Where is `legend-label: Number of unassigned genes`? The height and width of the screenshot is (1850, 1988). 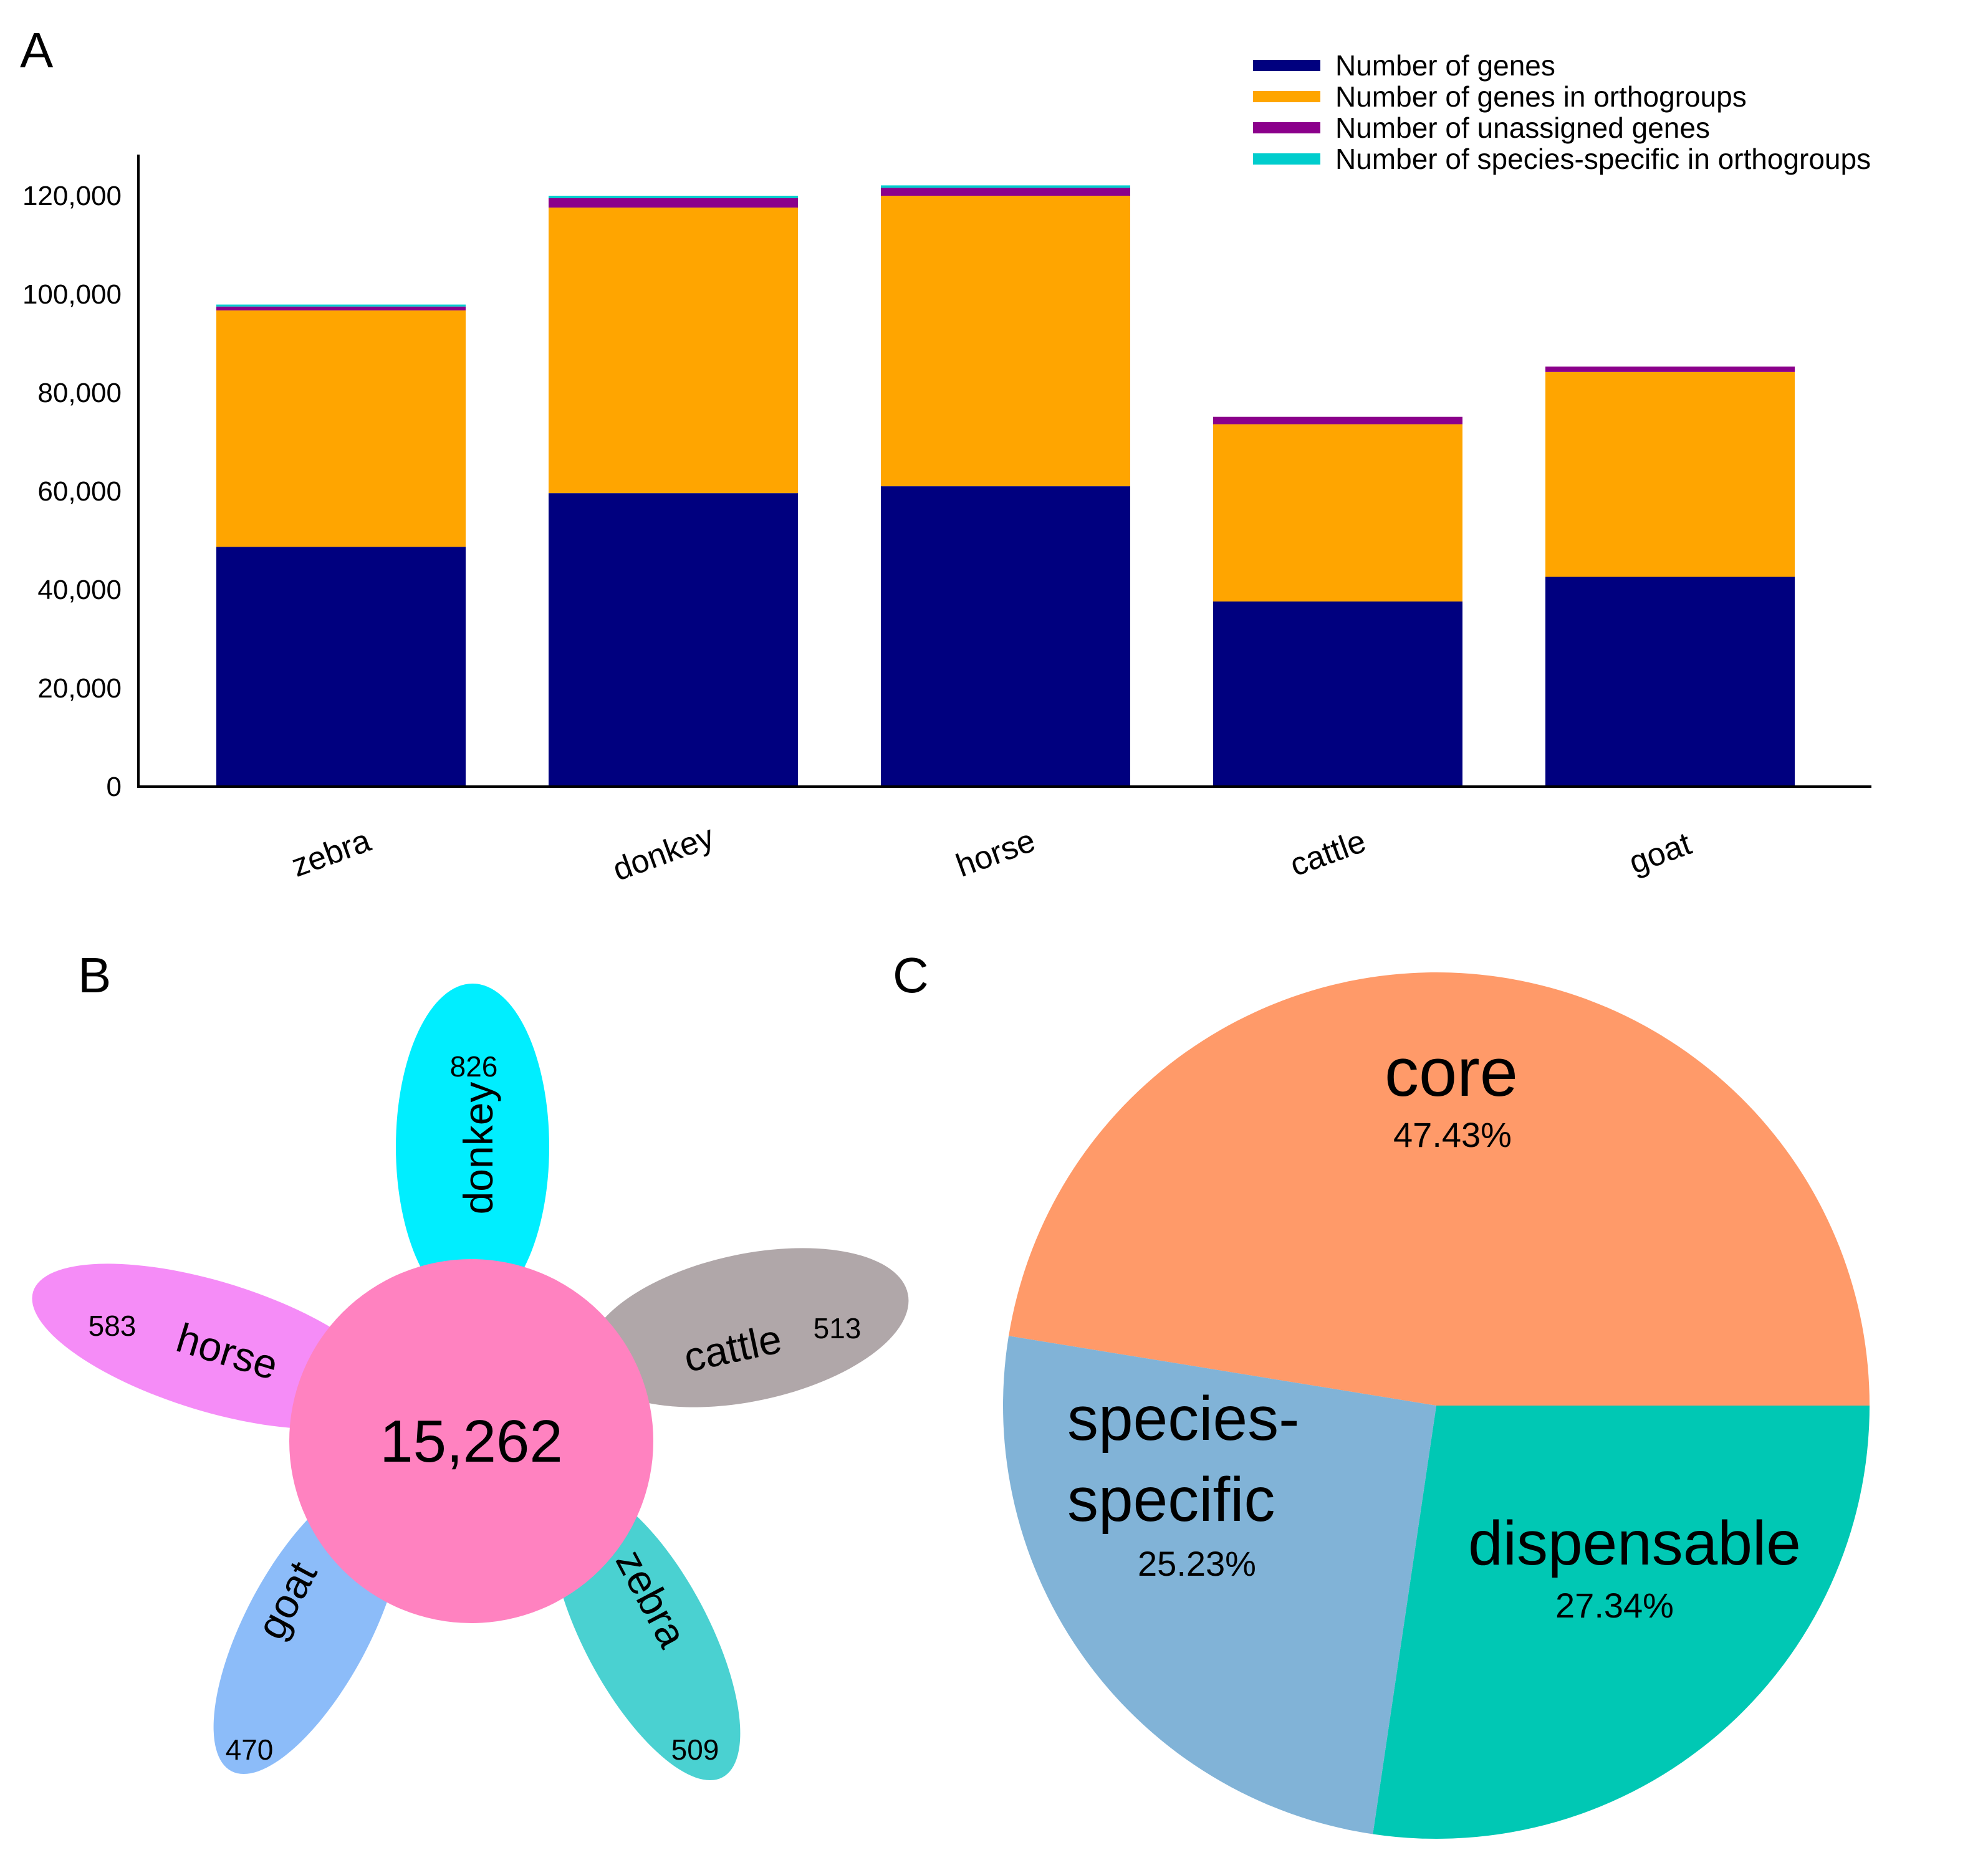 legend-label: Number of unassigned genes is located at coordinates (1522, 128).